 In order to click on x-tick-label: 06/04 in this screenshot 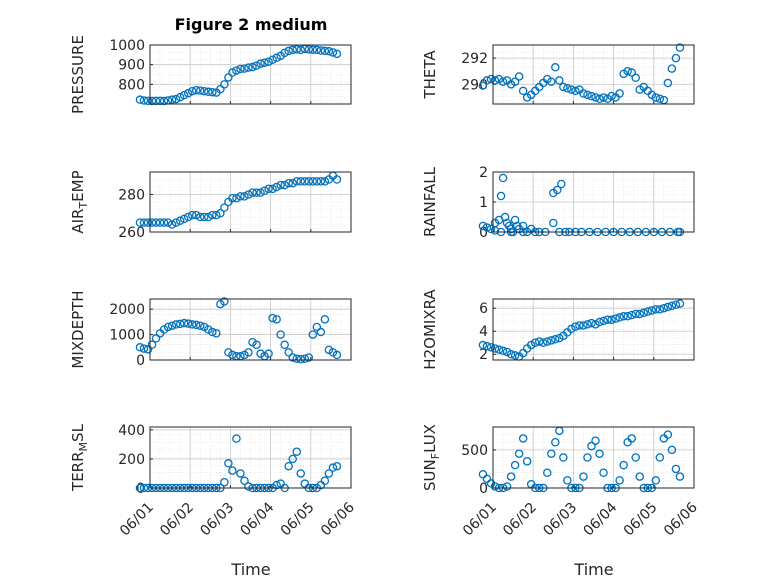, I will do `click(258, 519)`.